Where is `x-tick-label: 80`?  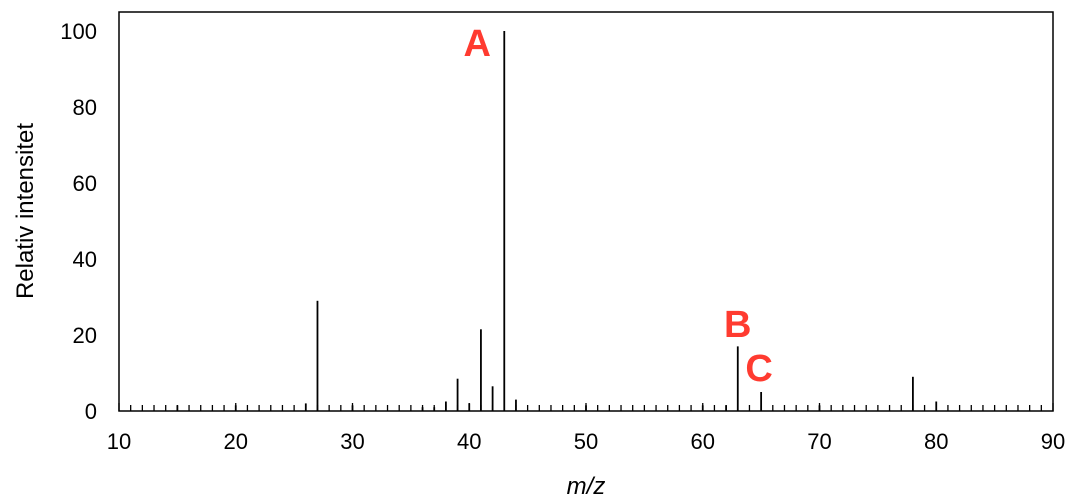 x-tick-label: 80 is located at coordinates (936, 441).